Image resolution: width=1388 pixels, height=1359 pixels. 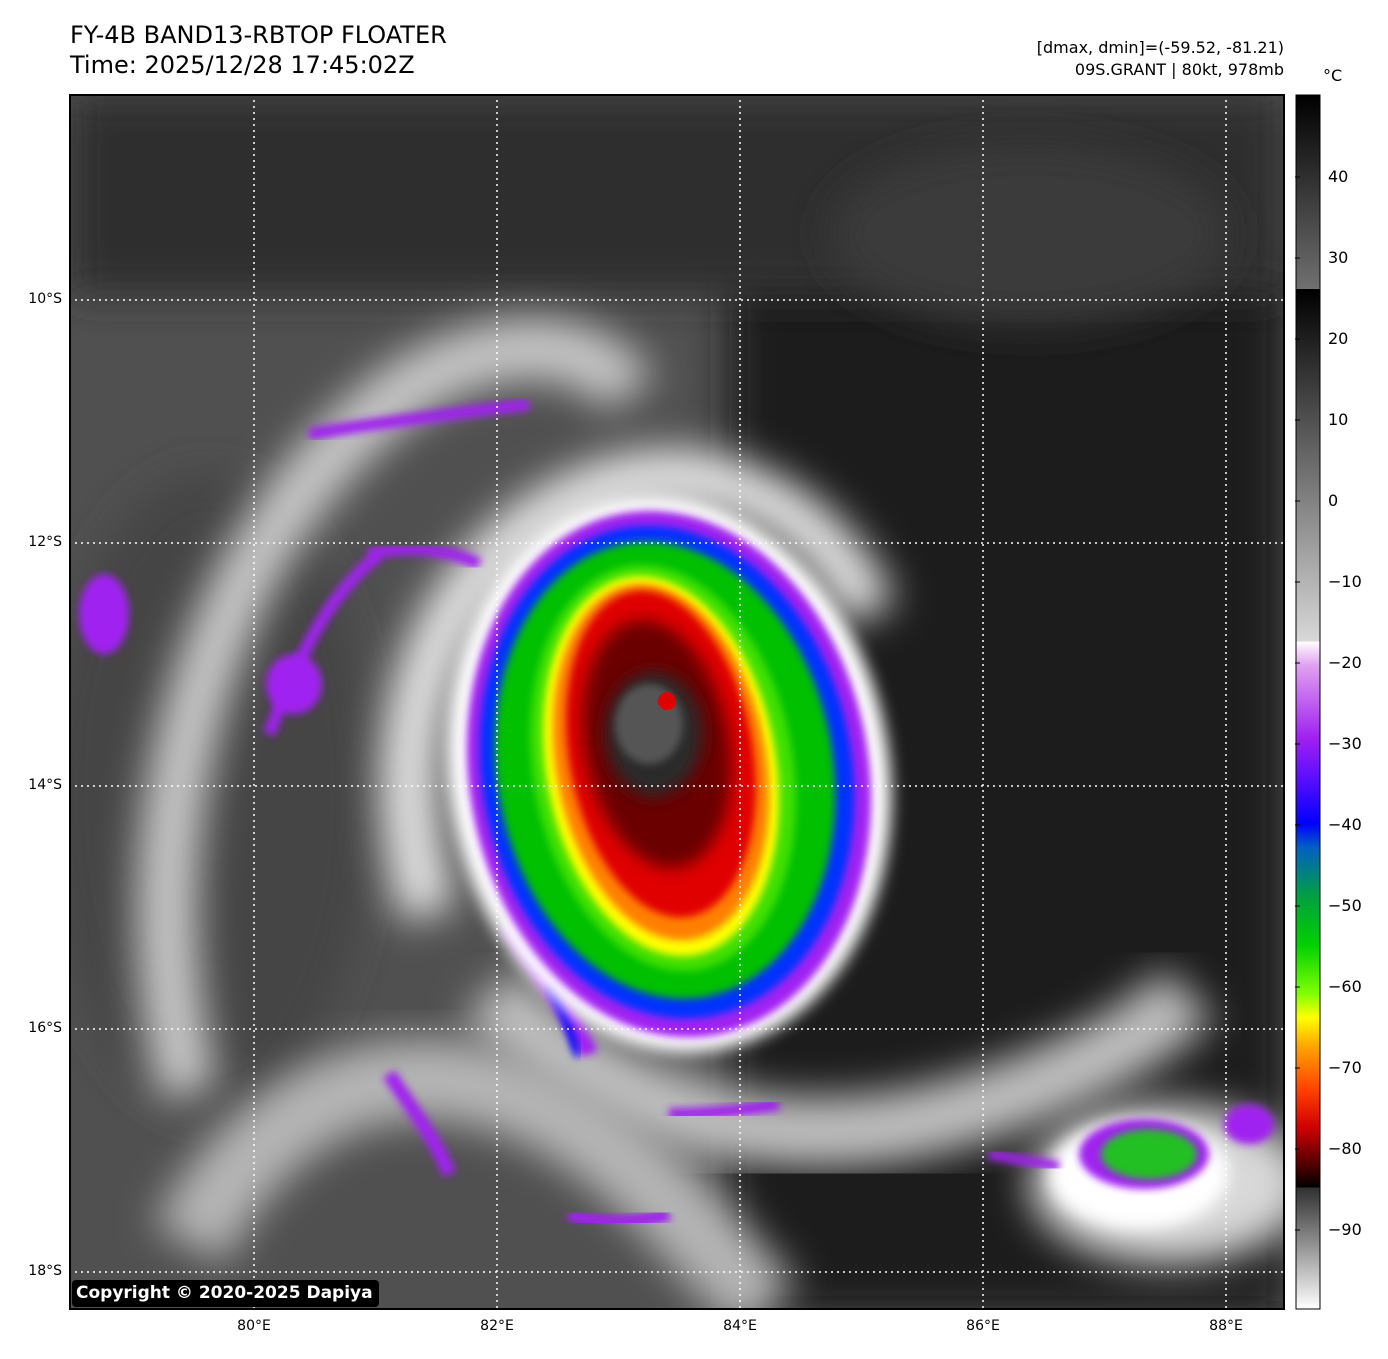 What do you see at coordinates (1226, 1326) in the screenshot?
I see `lon-label-88e: 88°E` at bounding box center [1226, 1326].